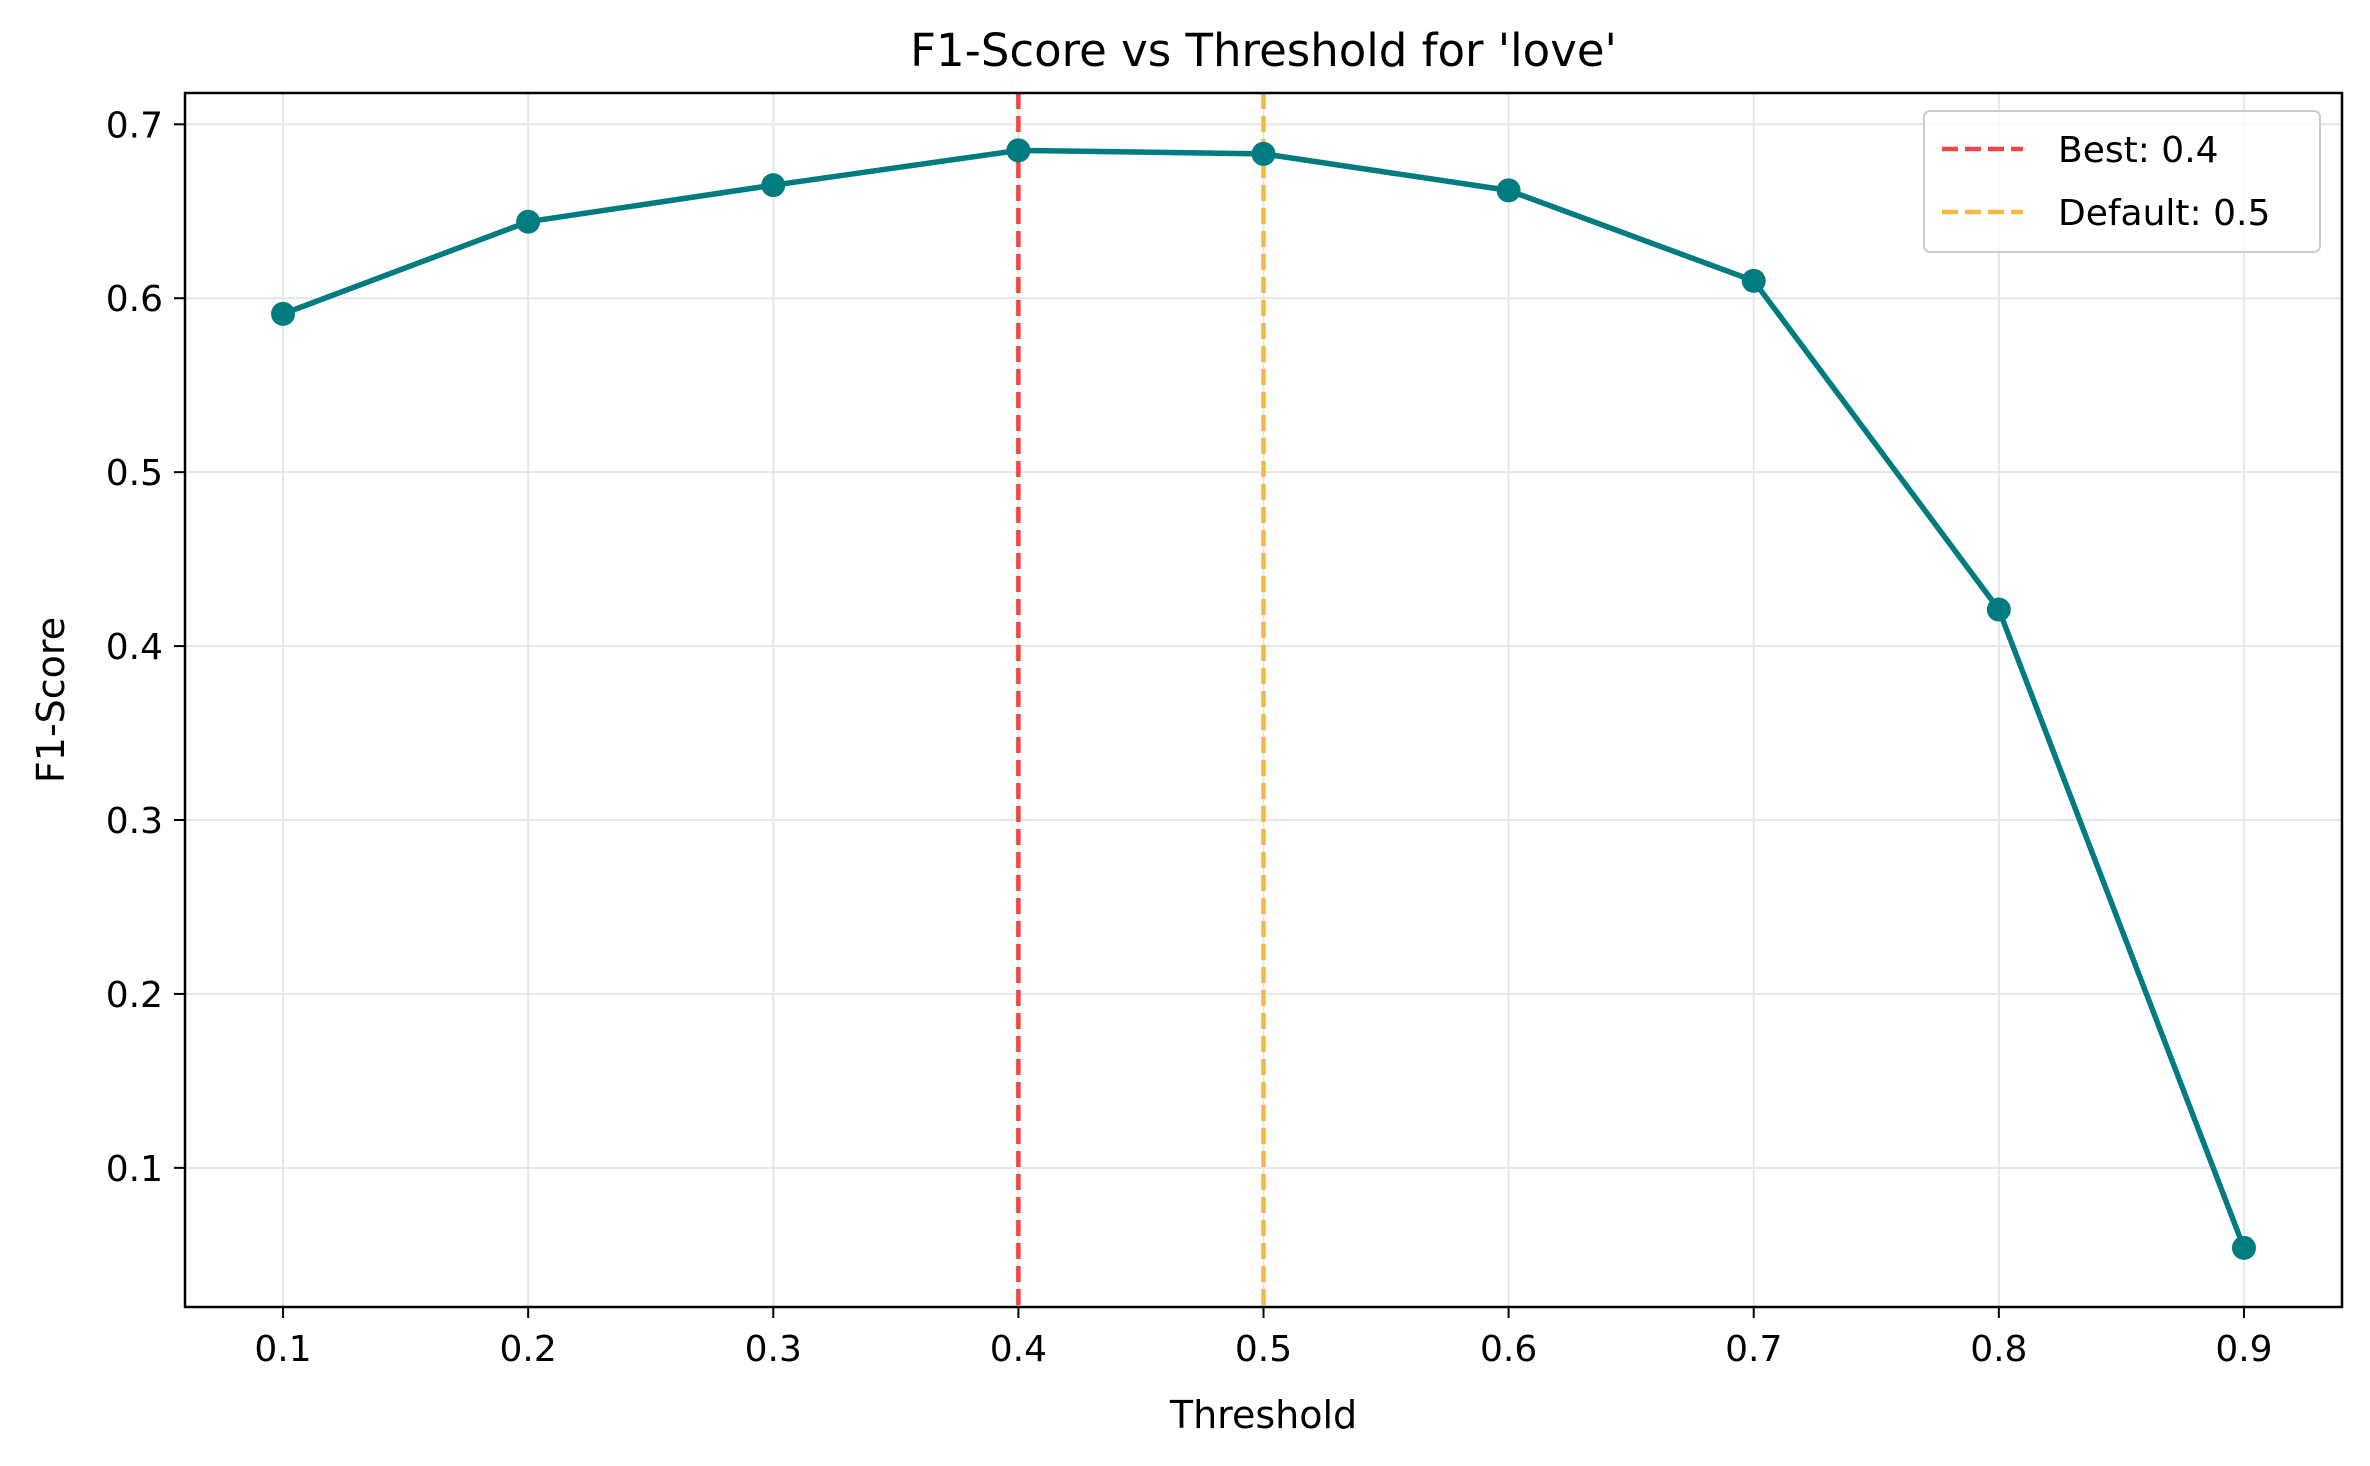 This screenshot has width=2370, height=1466. I want to click on x-tick-label-4: 0.5, so click(1263, 1349).